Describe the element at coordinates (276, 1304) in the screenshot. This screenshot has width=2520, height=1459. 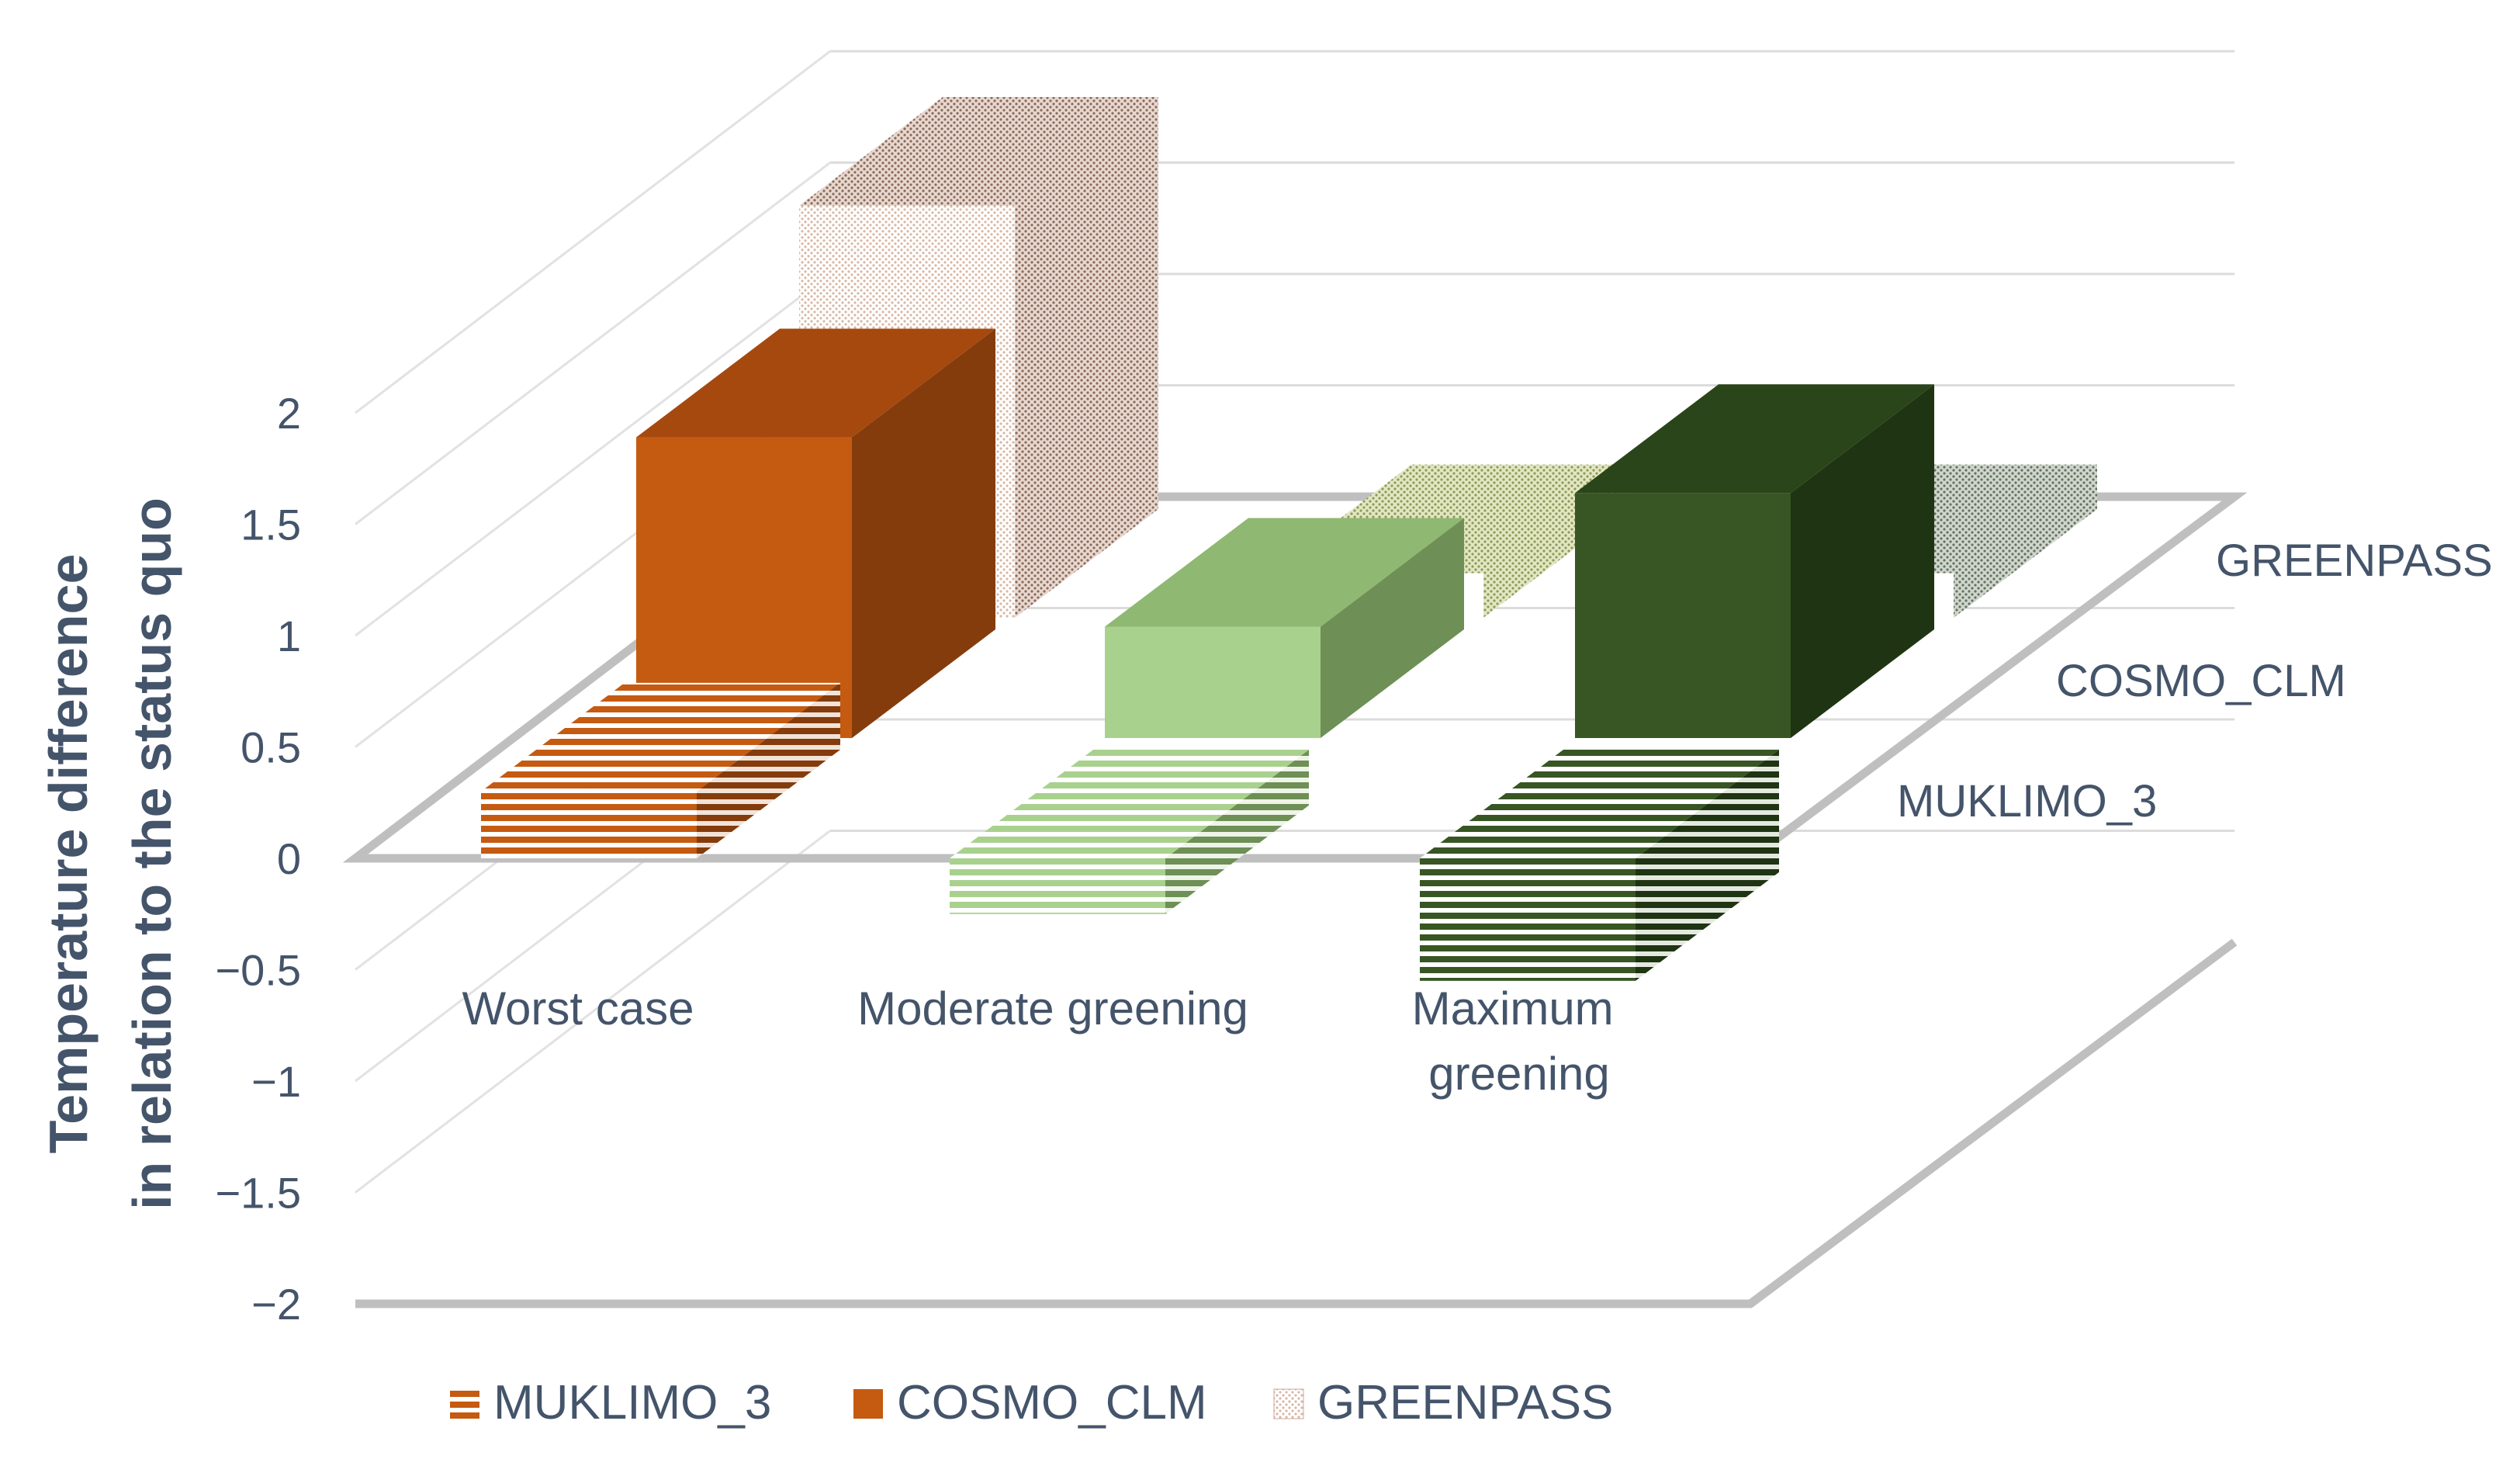
I see `y-tick-label: −2` at that location.